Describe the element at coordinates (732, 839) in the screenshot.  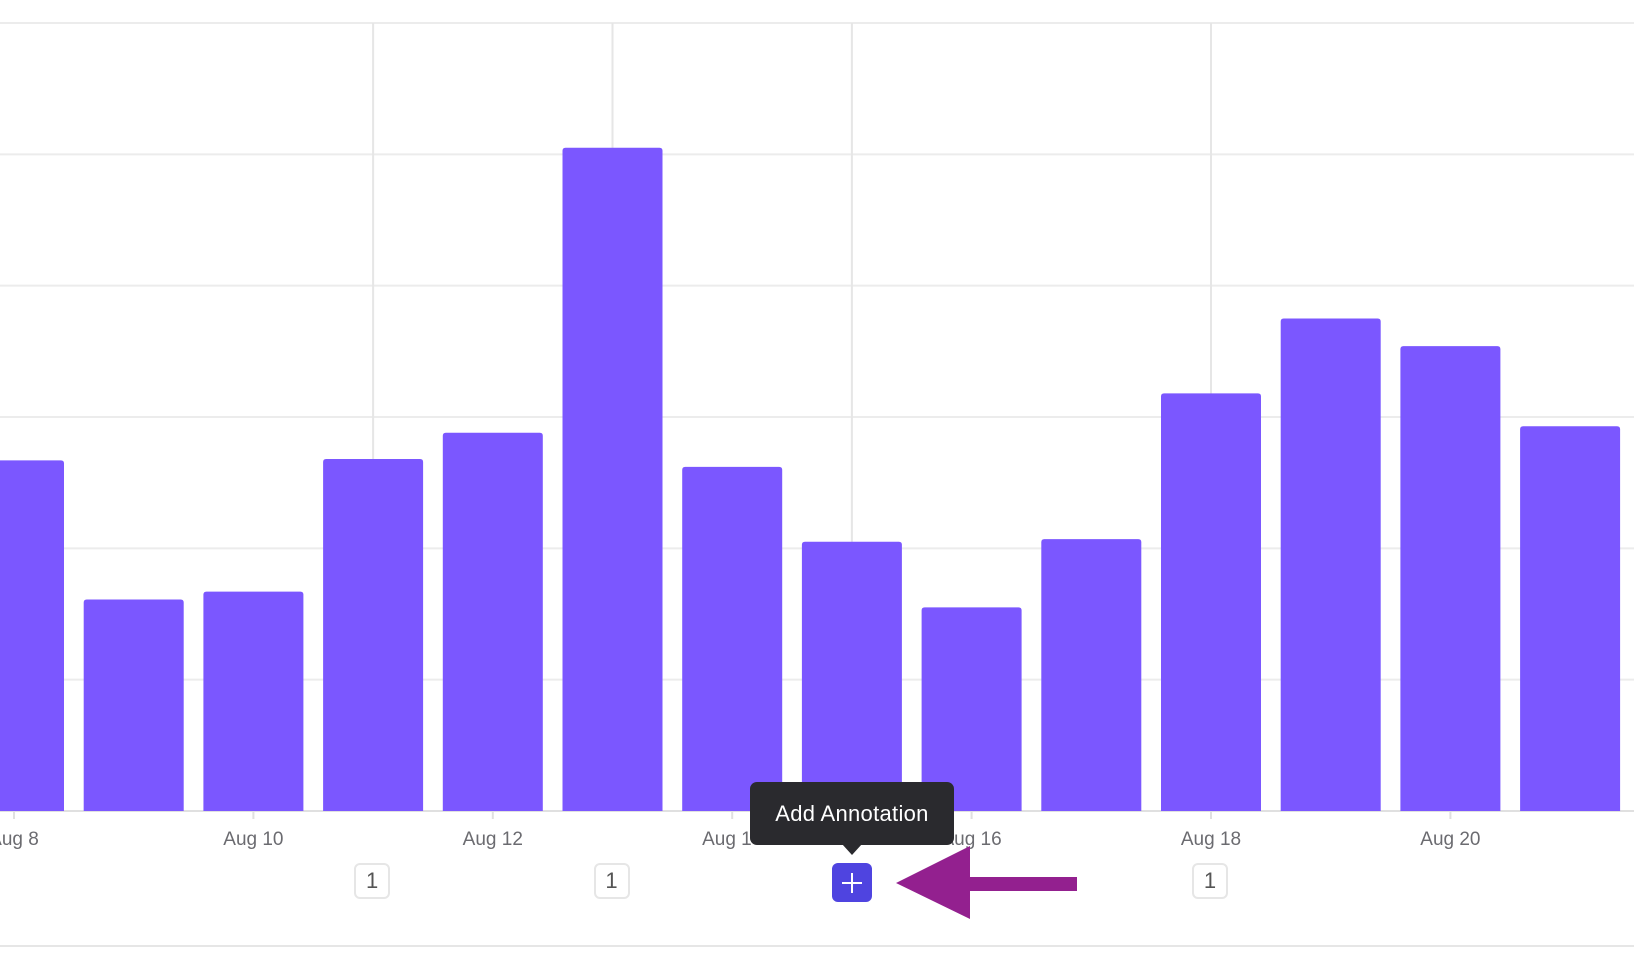
I see `x-tick-label: Aug 14` at that location.